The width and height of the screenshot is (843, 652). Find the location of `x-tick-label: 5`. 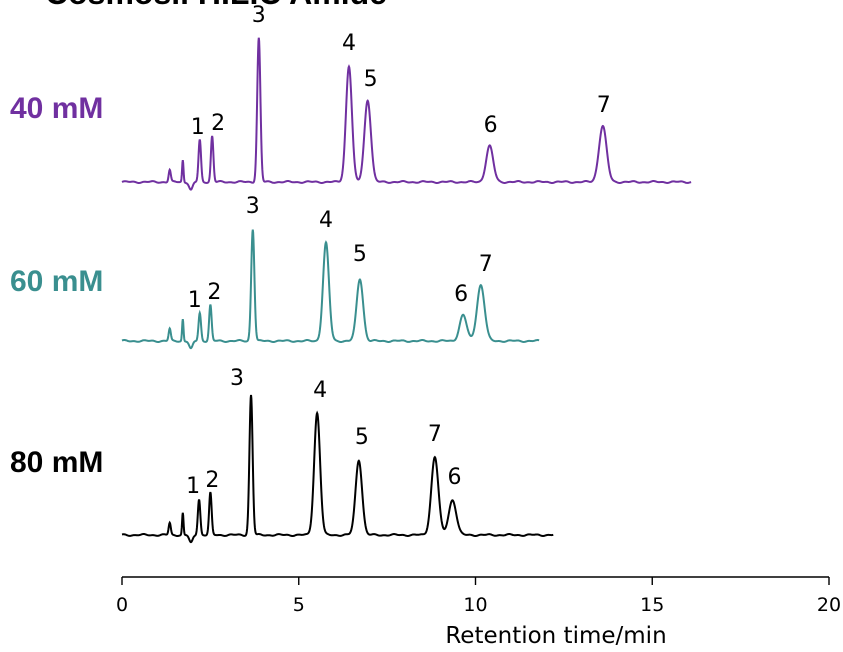

x-tick-label: 5 is located at coordinates (299, 605).